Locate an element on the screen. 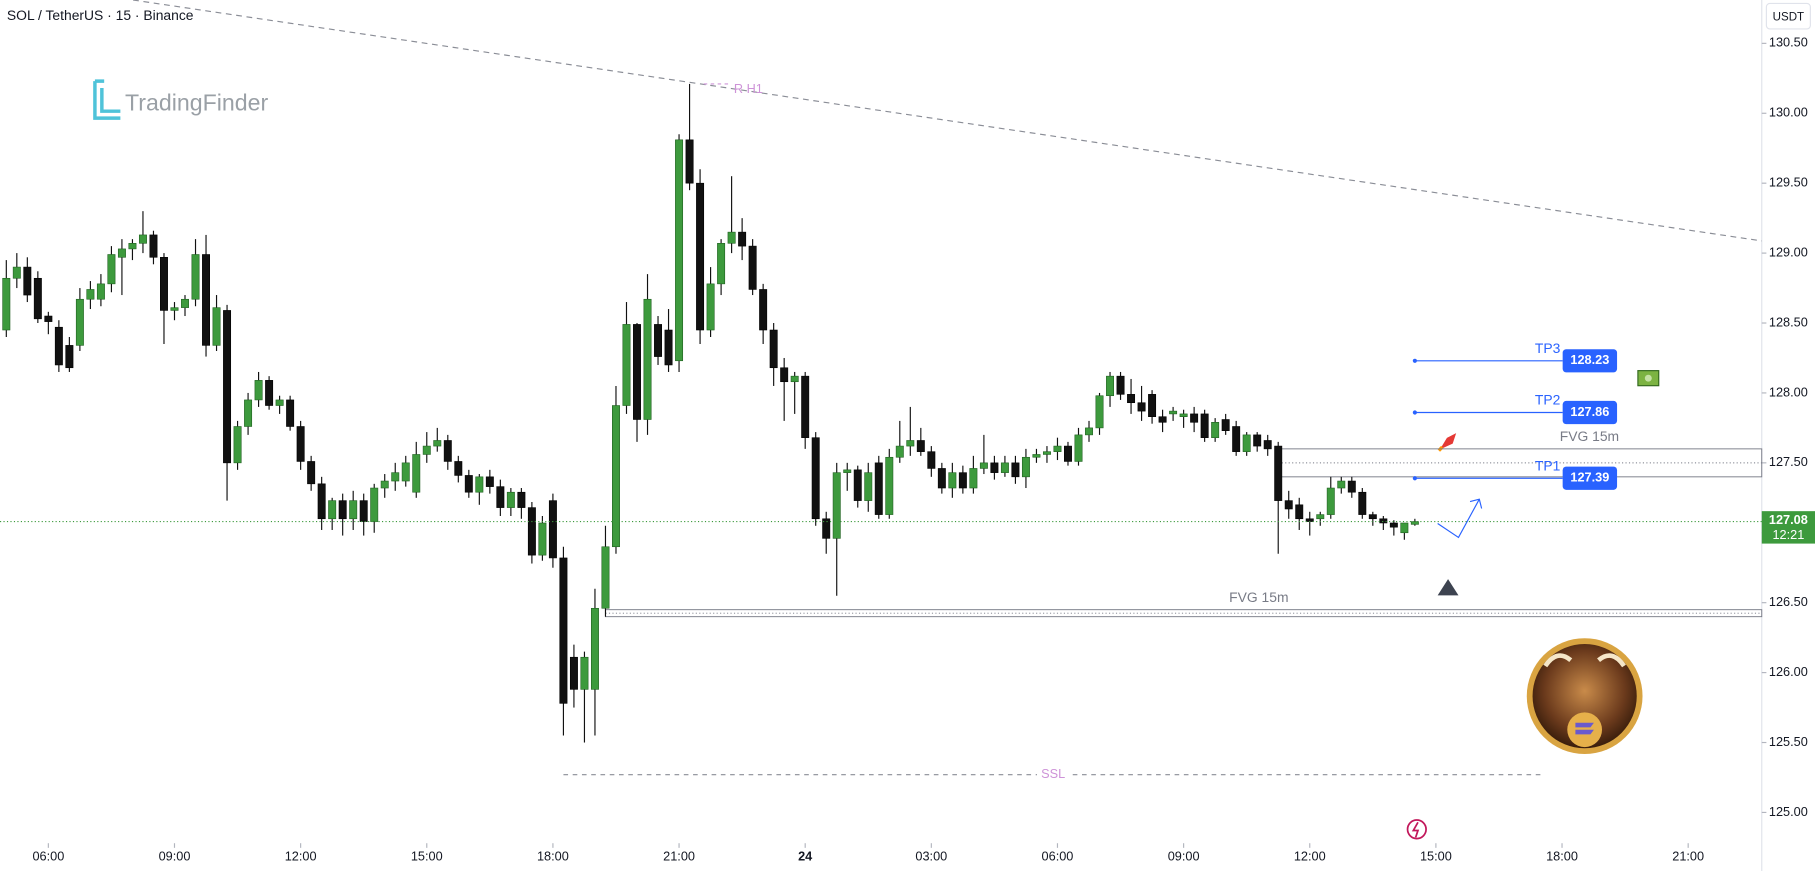  tp-value: 127.39 is located at coordinates (1589, 477).